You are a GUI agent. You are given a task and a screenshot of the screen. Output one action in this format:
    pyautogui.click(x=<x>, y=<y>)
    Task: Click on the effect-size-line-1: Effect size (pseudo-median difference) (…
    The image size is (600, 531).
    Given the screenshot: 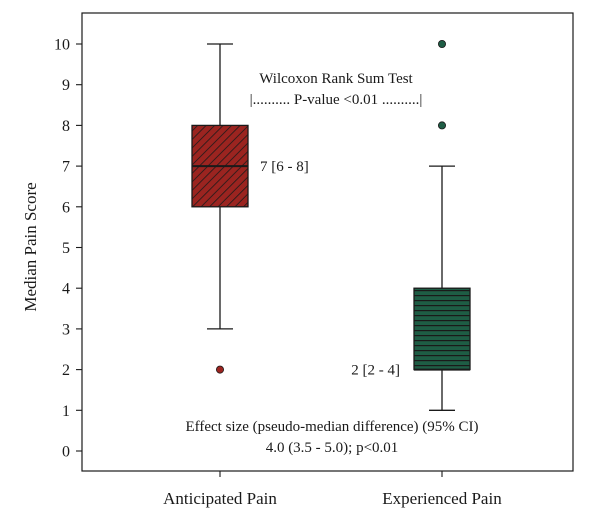 What is the action you would take?
    pyautogui.click(x=331, y=427)
    